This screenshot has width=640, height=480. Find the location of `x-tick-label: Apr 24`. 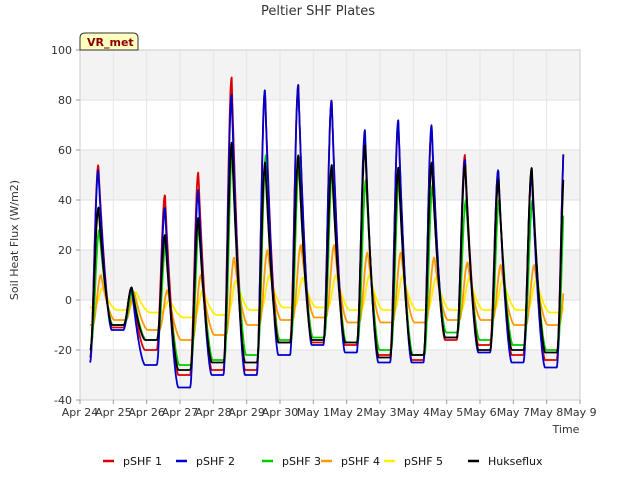

x-tick-label: Apr 24 is located at coordinates (80, 412).